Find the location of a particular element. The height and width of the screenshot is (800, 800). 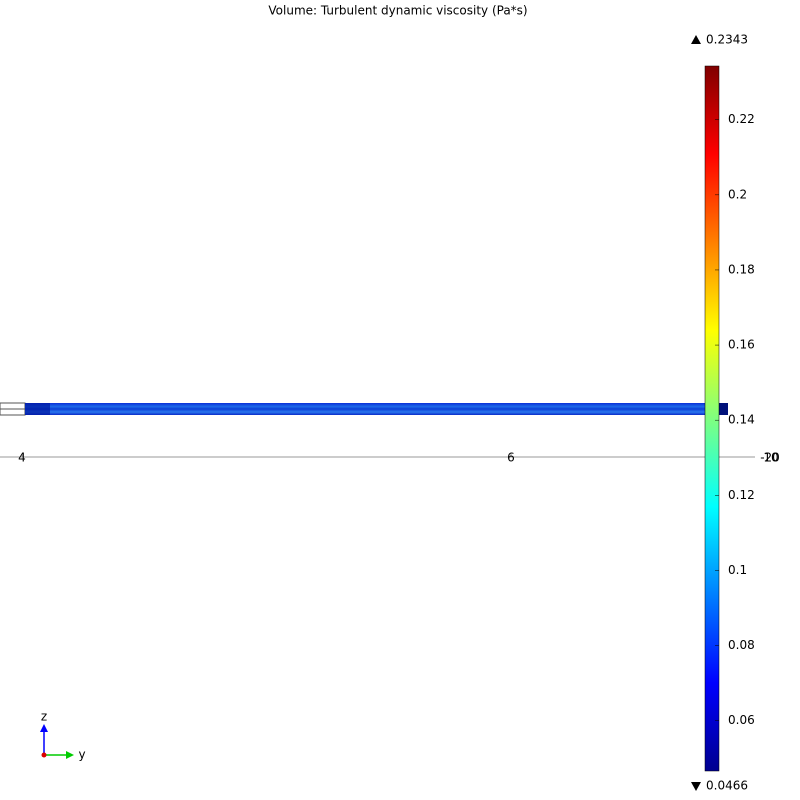

min-marker is located at coordinates (696, 786).